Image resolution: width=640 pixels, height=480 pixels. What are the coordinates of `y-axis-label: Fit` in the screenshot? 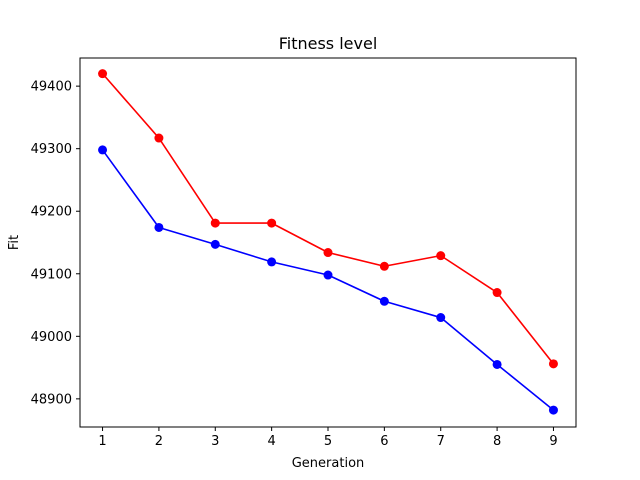 It's located at (14, 242).